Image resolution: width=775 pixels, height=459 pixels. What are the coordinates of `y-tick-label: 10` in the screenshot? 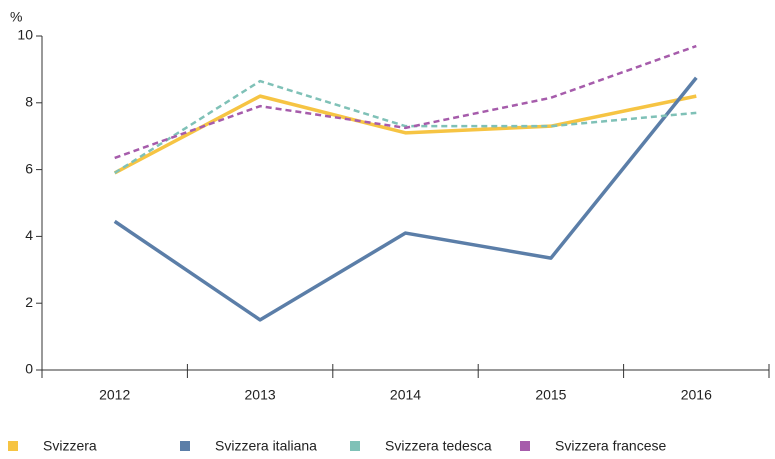 It's located at (25, 35).